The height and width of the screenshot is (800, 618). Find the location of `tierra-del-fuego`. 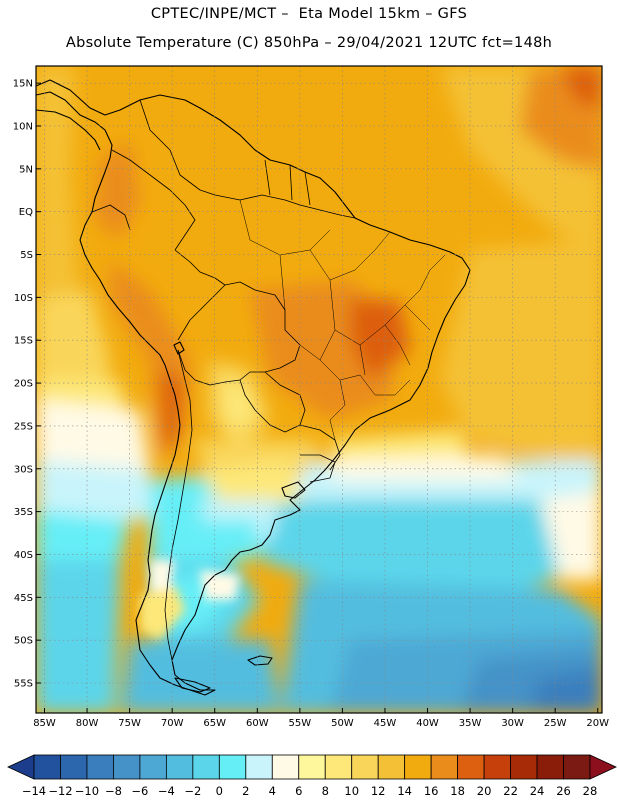

tierra-del-fuego is located at coordinates (192, 685).